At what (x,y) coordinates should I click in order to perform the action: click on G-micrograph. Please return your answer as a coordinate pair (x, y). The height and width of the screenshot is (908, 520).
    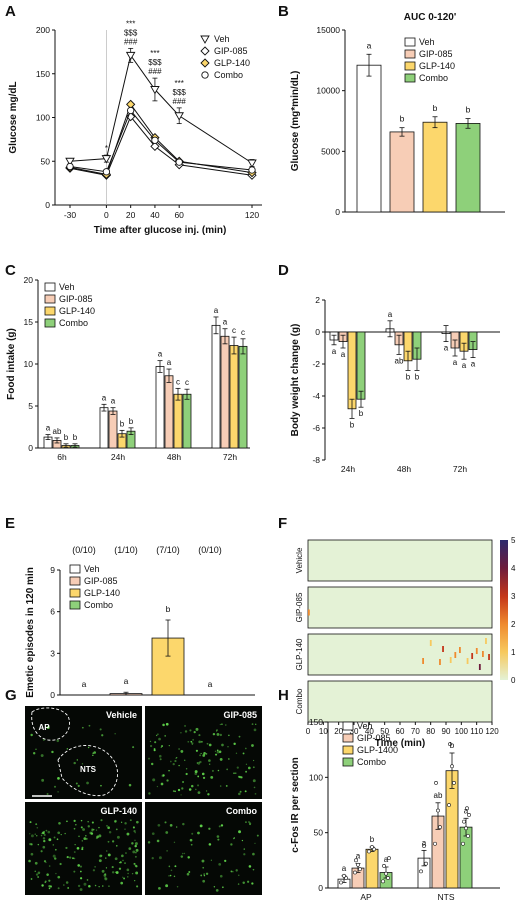
    Looking at the image, I should click on (83, 752).